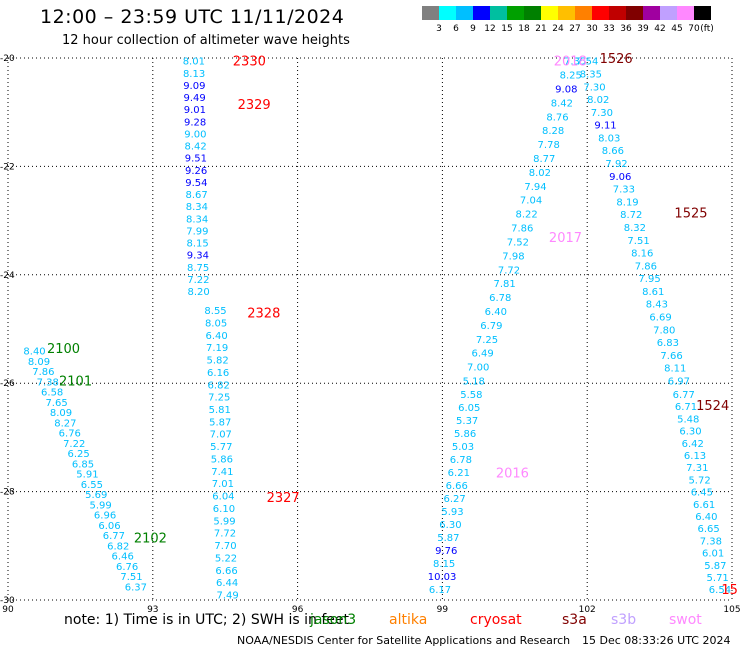 This screenshot has width=740, height=650. What do you see at coordinates (688, 419) in the screenshot?
I see `wave-height-label: 5.48` at bounding box center [688, 419].